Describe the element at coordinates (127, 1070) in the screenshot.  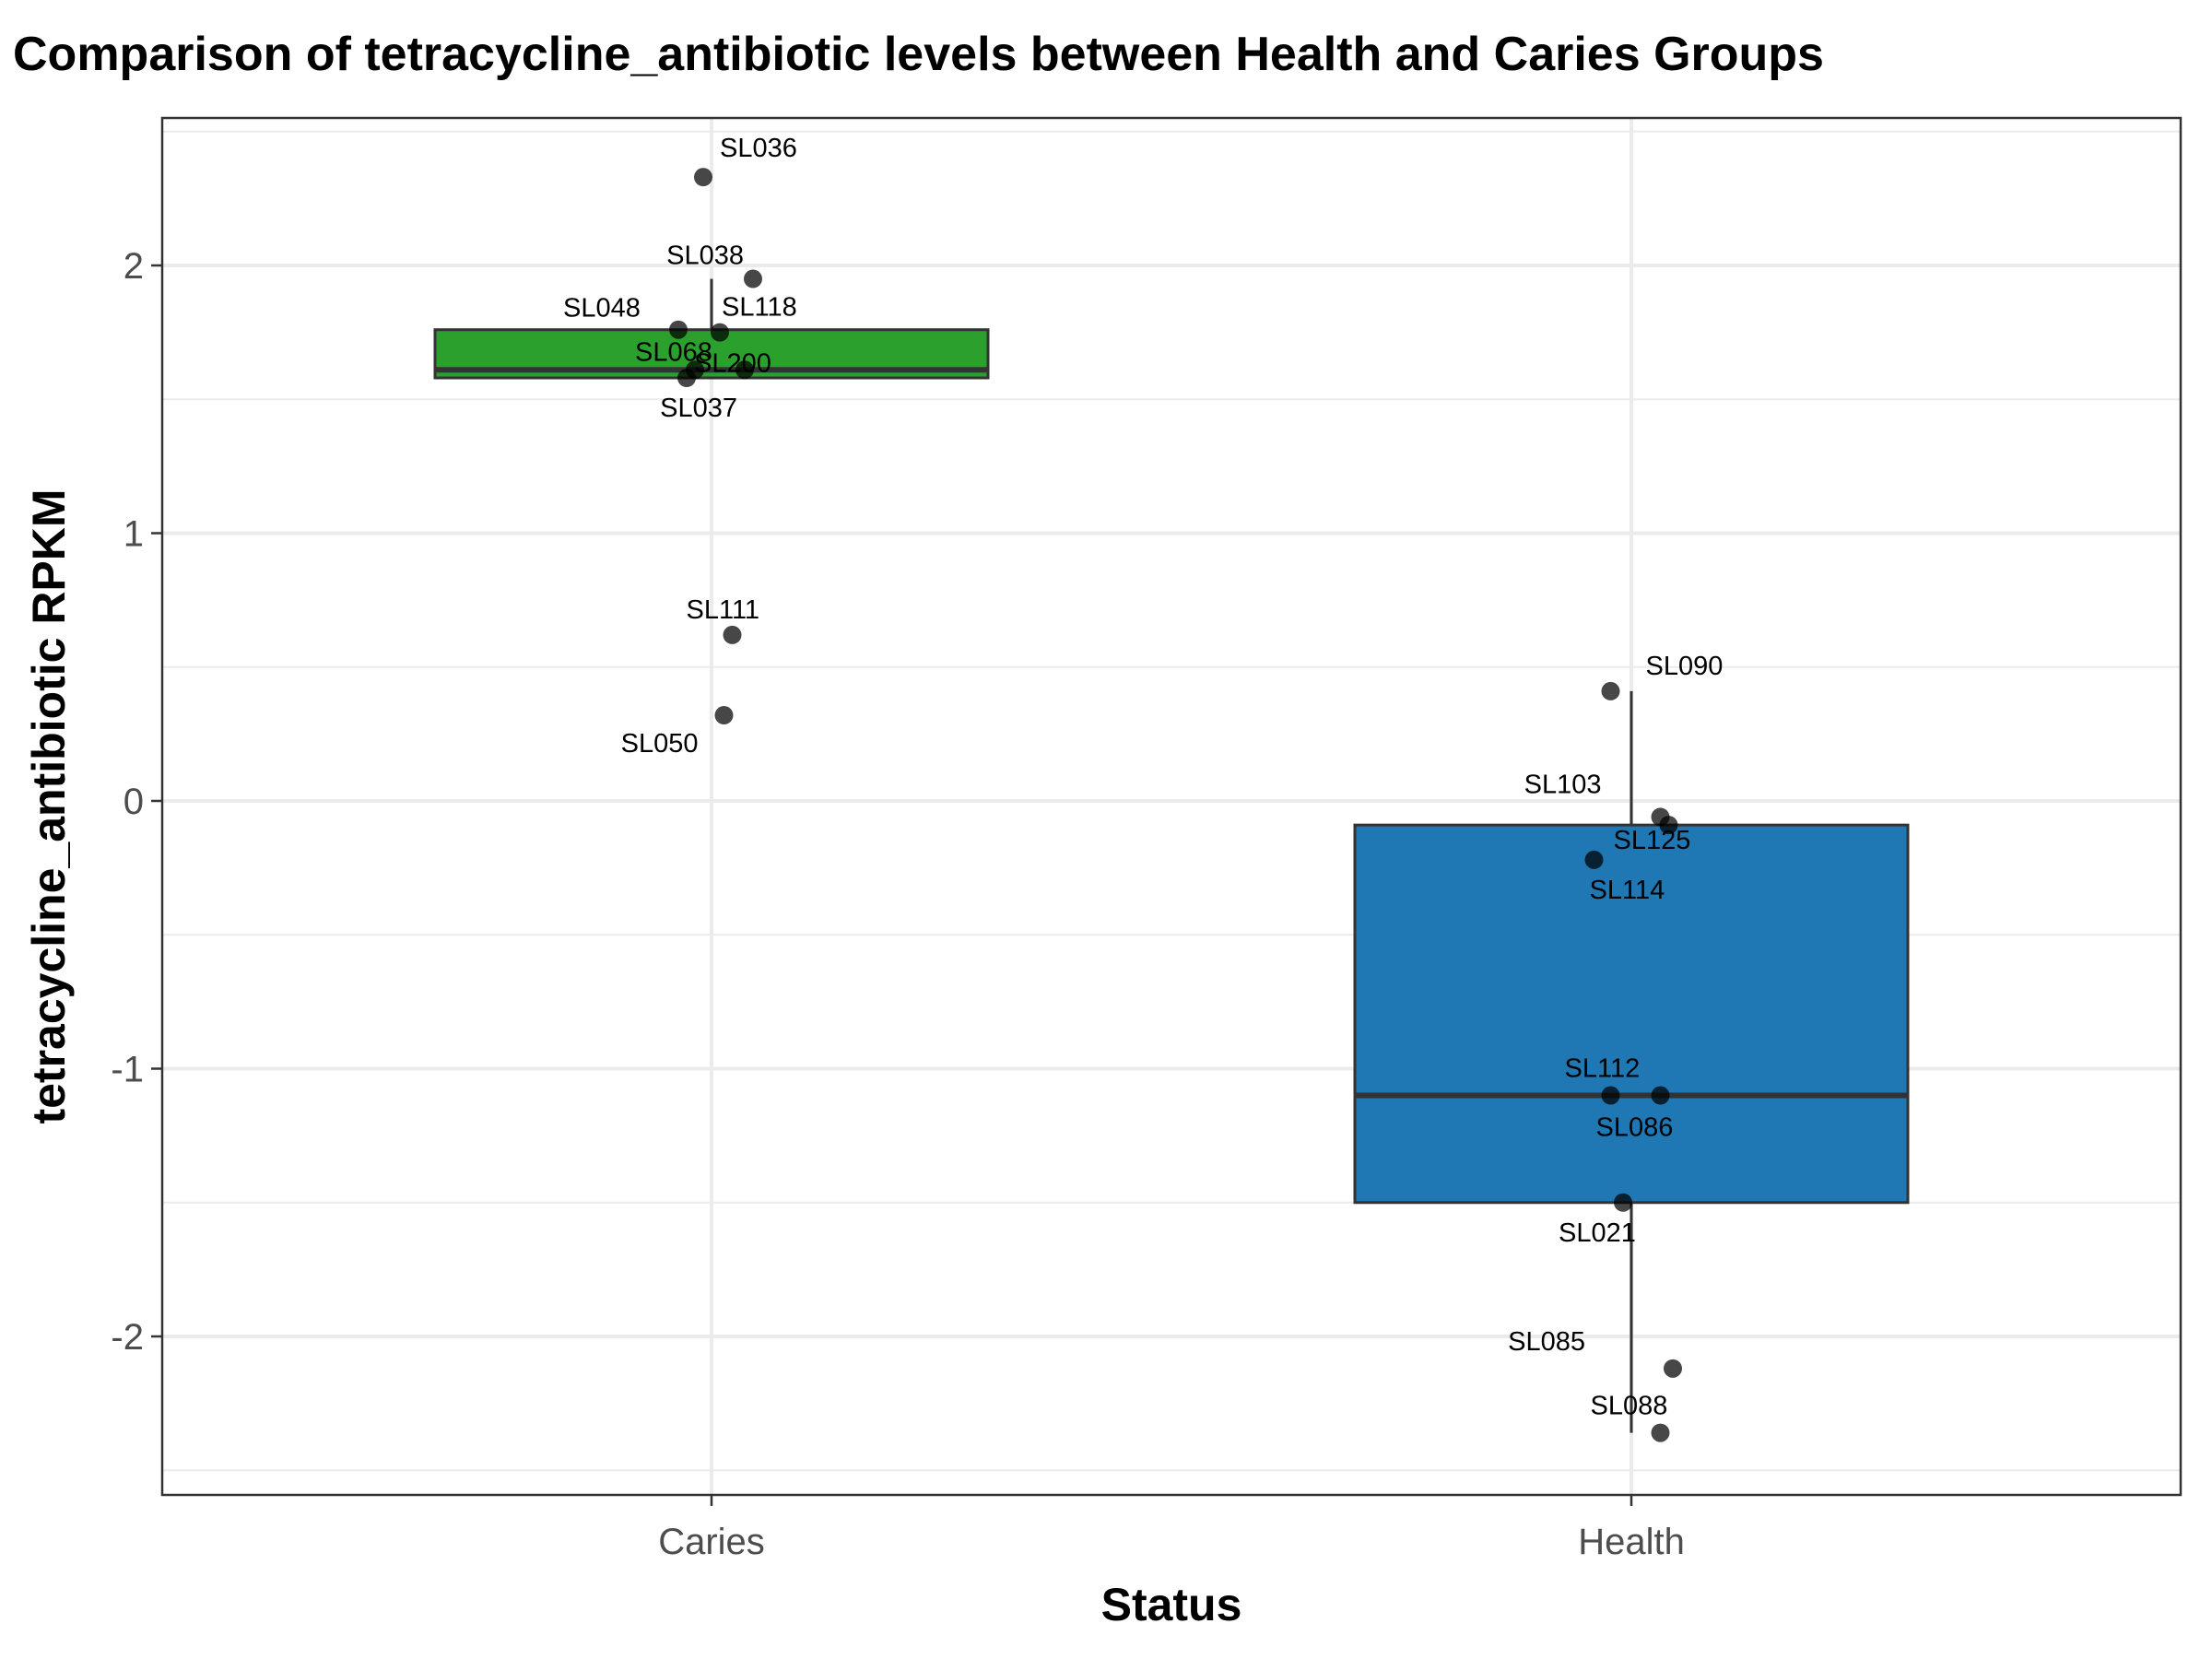
I see `y-tick-label: -1` at that location.